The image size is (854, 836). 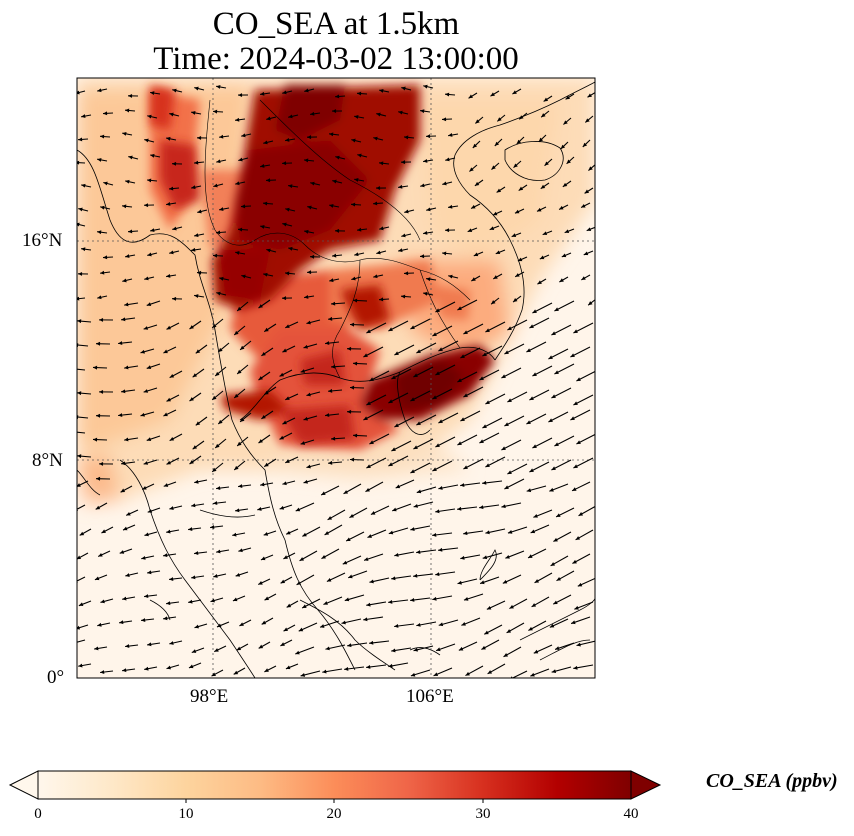 I want to click on lat-tick-16N: 16°N, so click(x=42, y=240).